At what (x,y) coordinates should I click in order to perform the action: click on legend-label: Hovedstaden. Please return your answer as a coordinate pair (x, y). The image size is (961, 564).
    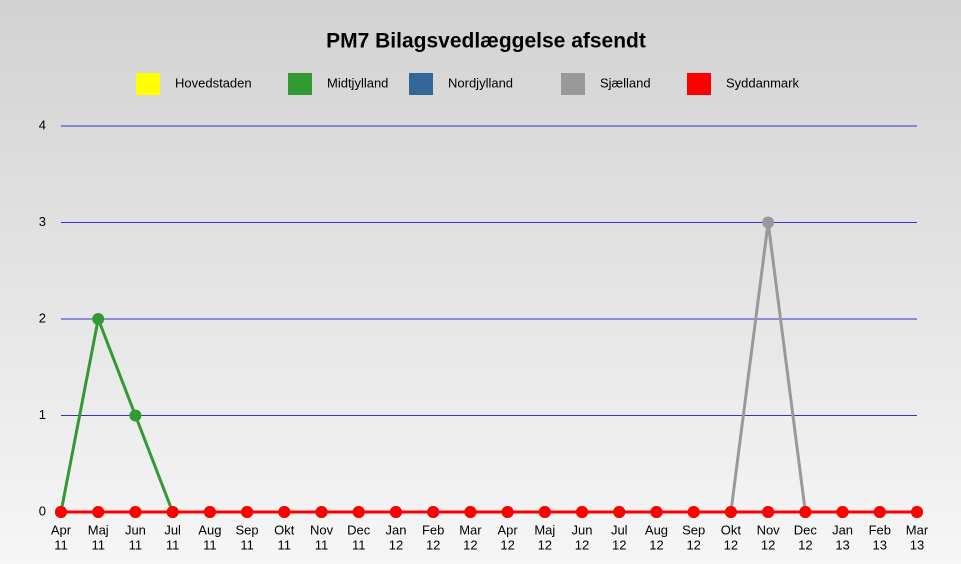
    Looking at the image, I should click on (213, 82).